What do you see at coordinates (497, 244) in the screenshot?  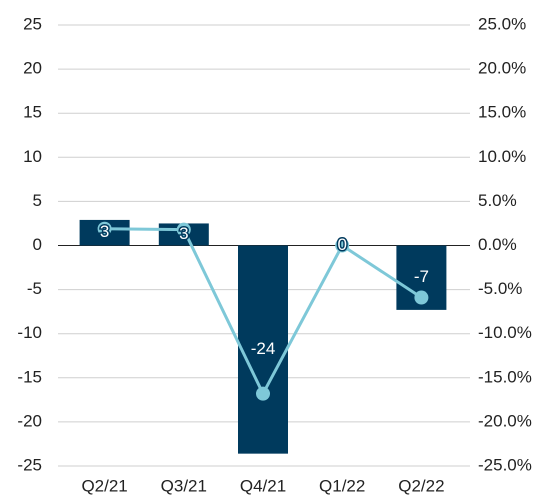 I see `y2-tick-label: 0.0%` at bounding box center [497, 244].